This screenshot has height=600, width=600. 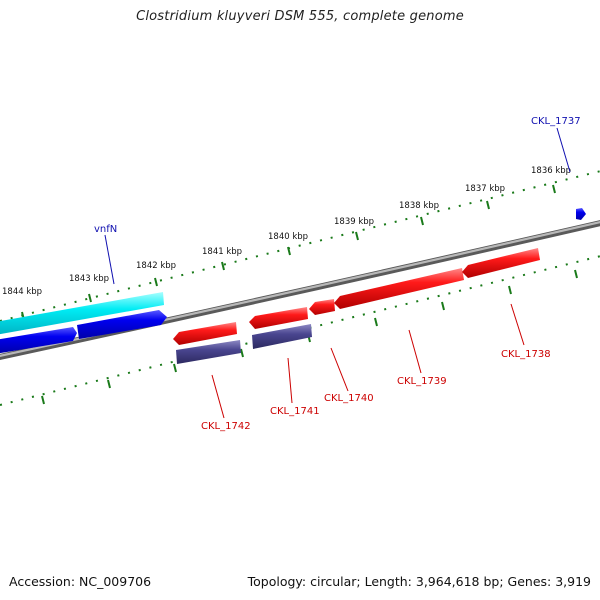 I want to click on label-CKL_1742: CKL_1742, so click(x=226, y=426).